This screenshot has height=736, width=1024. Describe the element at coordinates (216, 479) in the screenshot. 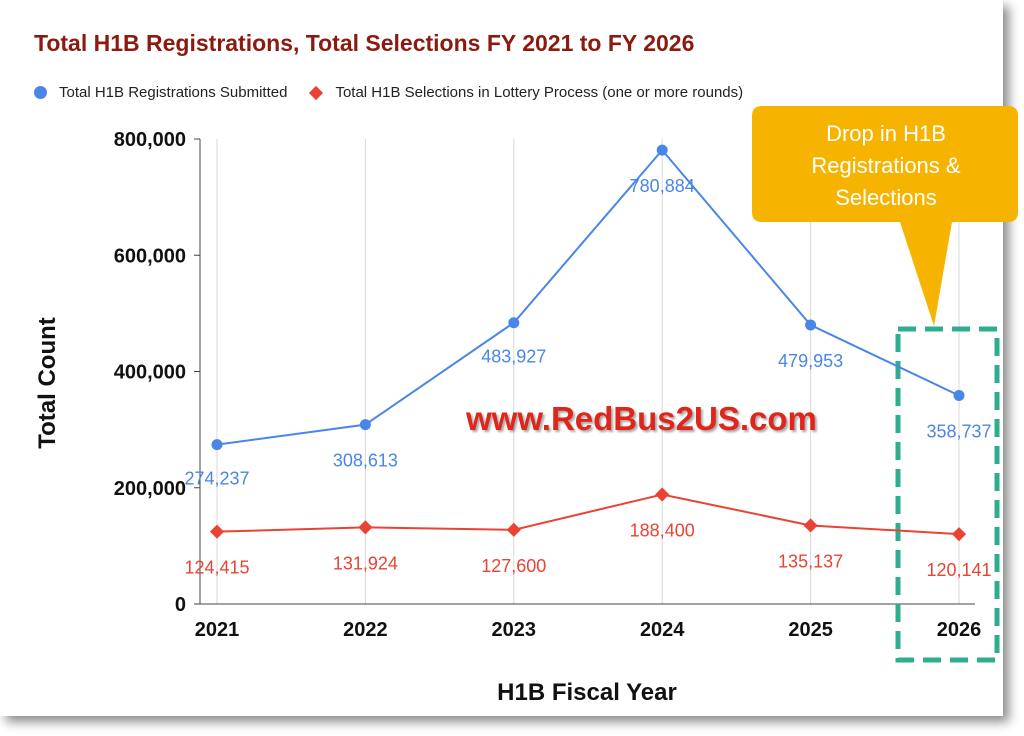

I see `registrations-data-label: 274,237` at that location.